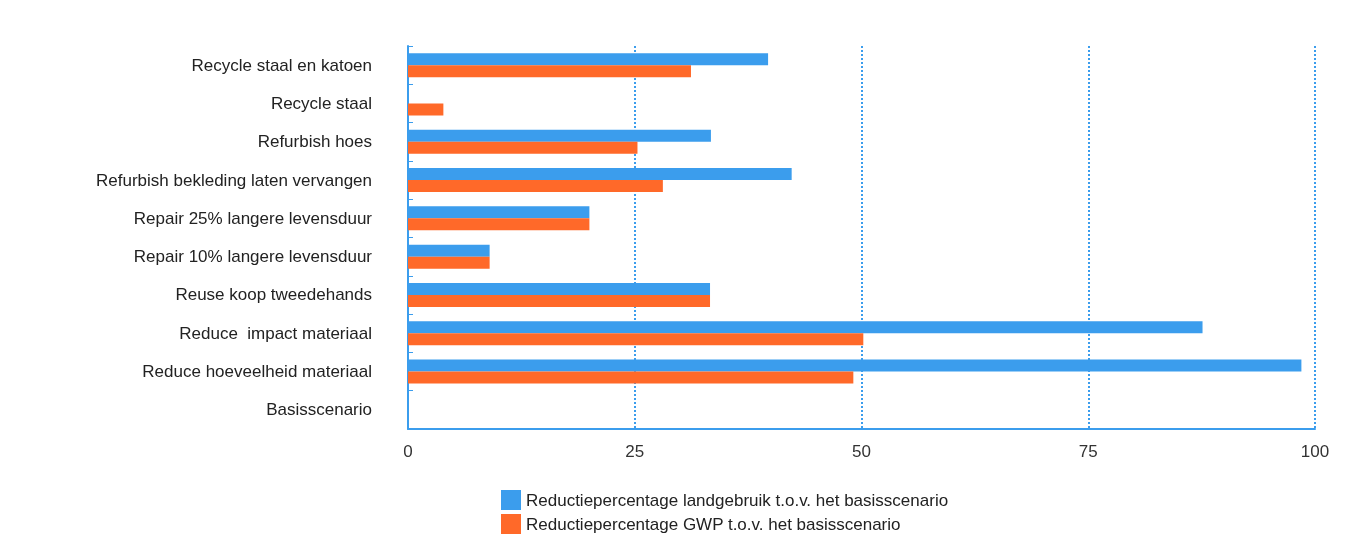  I want to click on x-tick-label: 0, so click(408, 451).